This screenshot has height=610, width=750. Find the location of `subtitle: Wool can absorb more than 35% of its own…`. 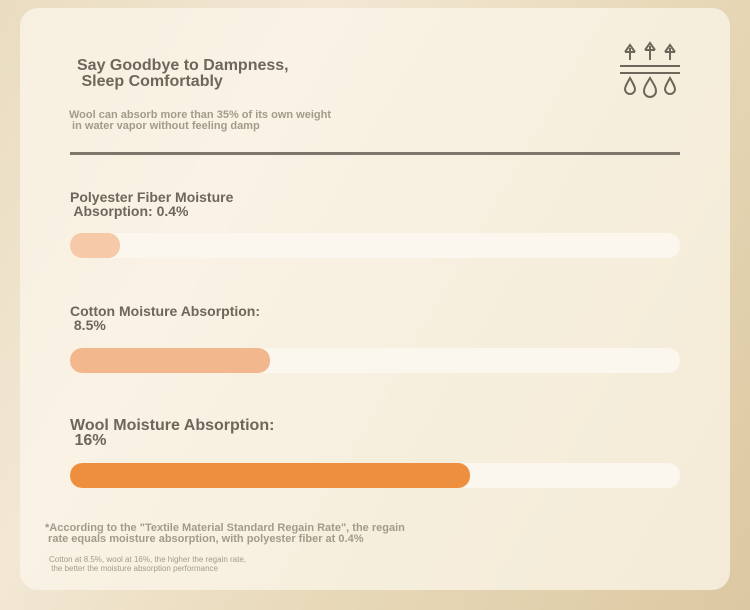

subtitle: Wool can absorb more than 35% of its own… is located at coordinates (200, 121).